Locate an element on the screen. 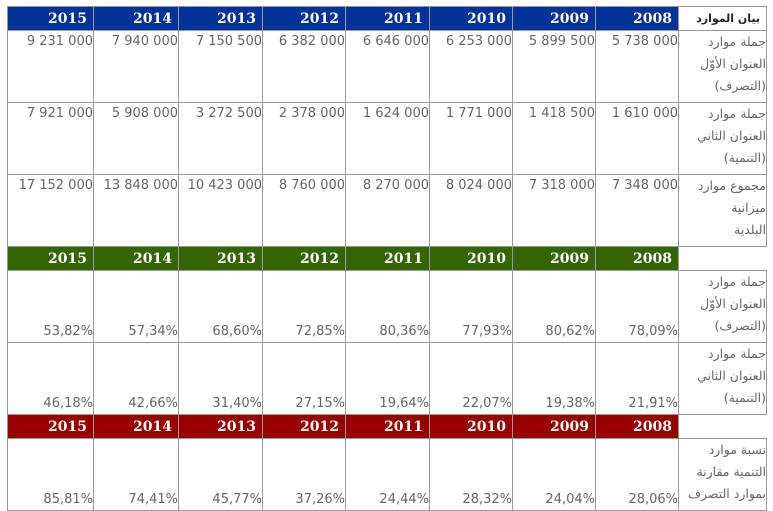  row-label: مجموع موارد ميزانية البلدية is located at coordinates (722, 210).